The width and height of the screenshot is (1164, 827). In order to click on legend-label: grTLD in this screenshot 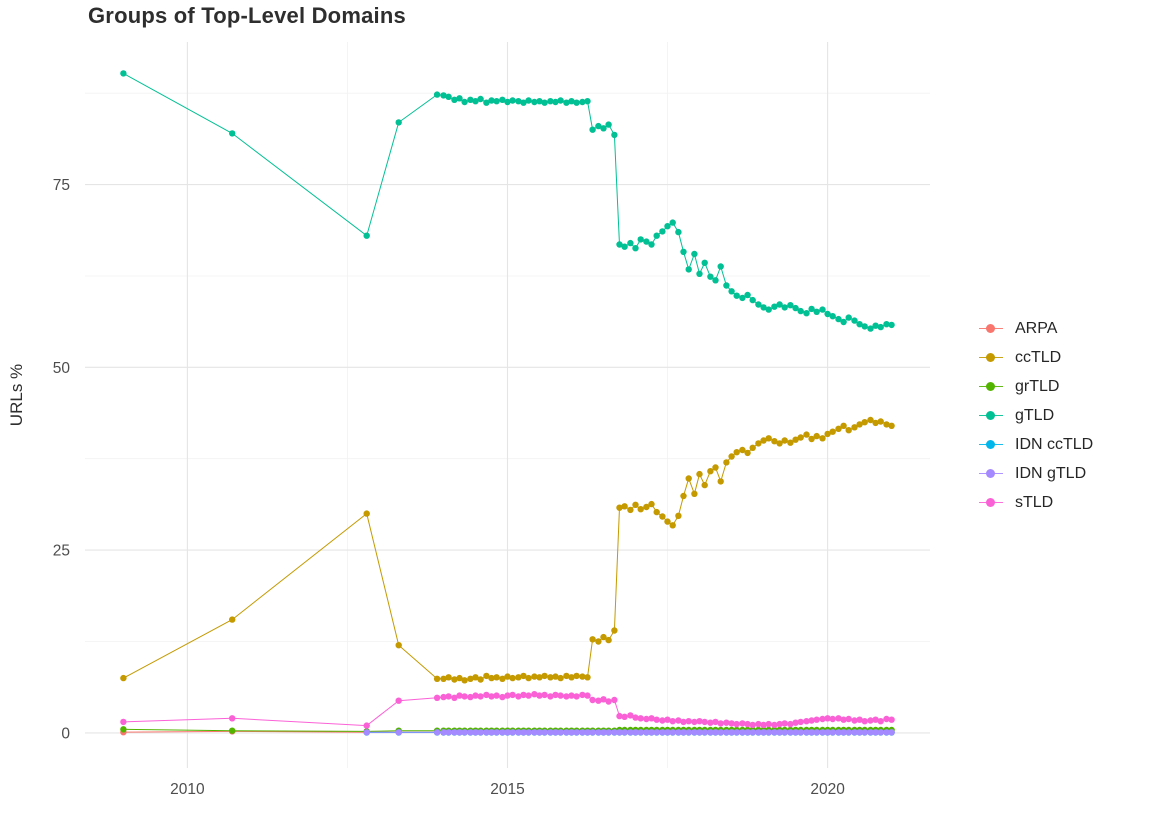, I will do `click(1037, 386)`.